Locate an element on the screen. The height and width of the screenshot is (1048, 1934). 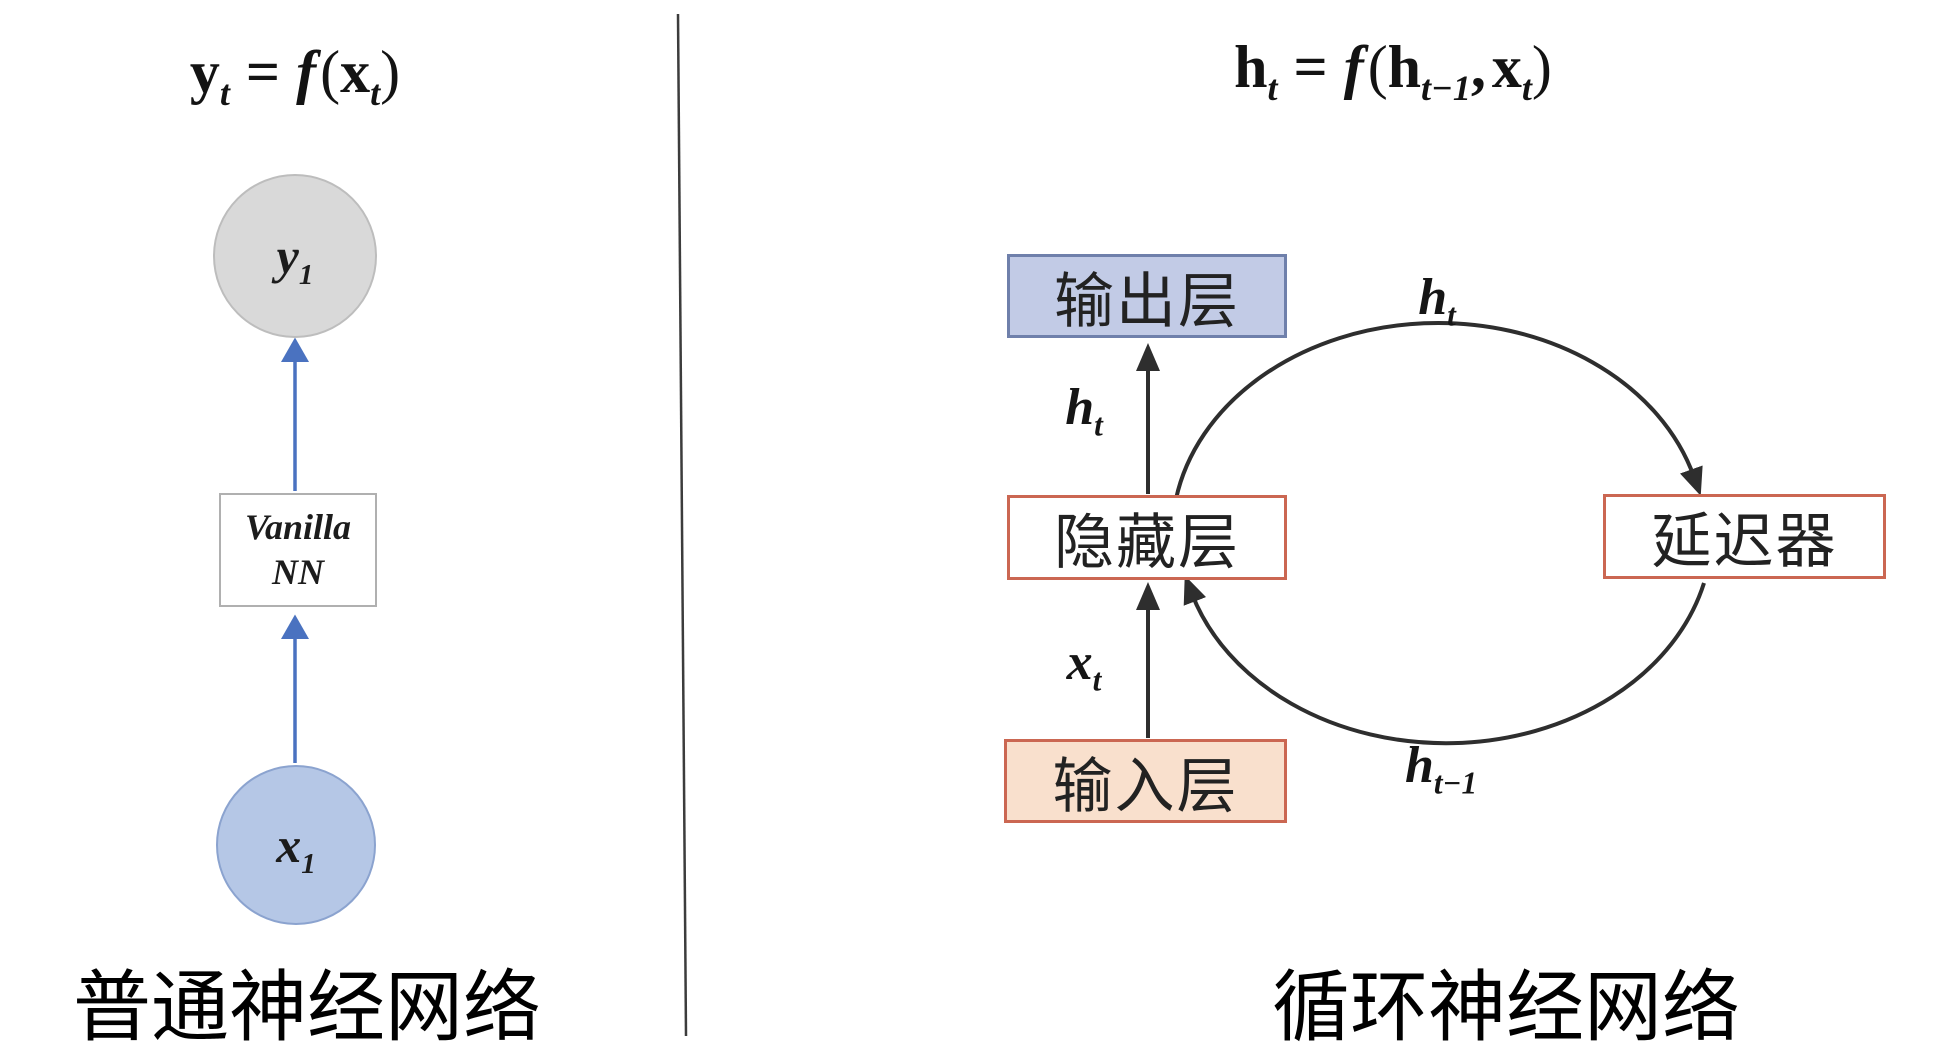
formula-arg2-sub: t is located at coordinates (1526, 88).